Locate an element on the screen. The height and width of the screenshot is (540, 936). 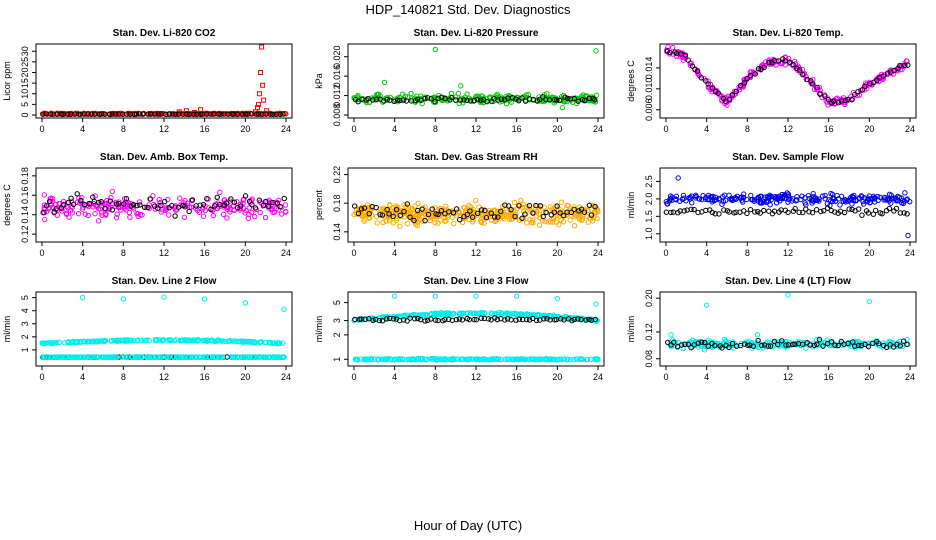
x-tick-label: 16 is located at coordinates (205, 377).